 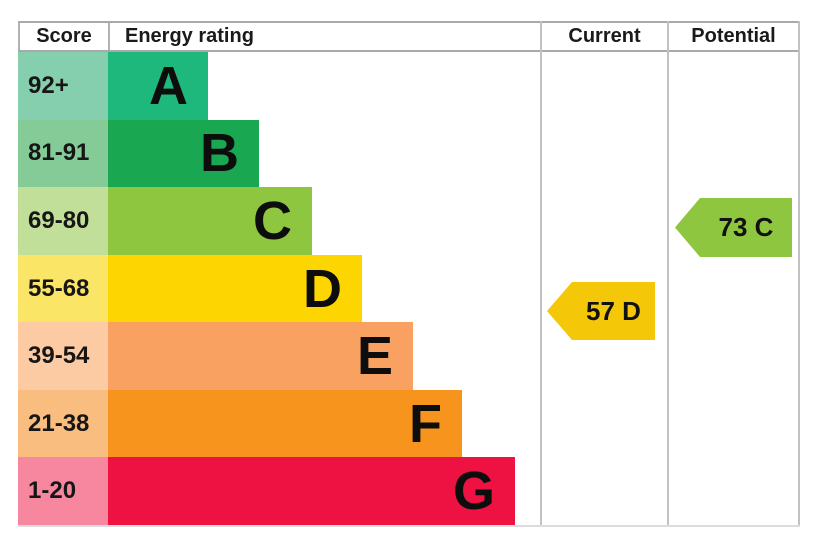 What do you see at coordinates (322, 288) in the screenshot?
I see `band-letter-d: D` at bounding box center [322, 288].